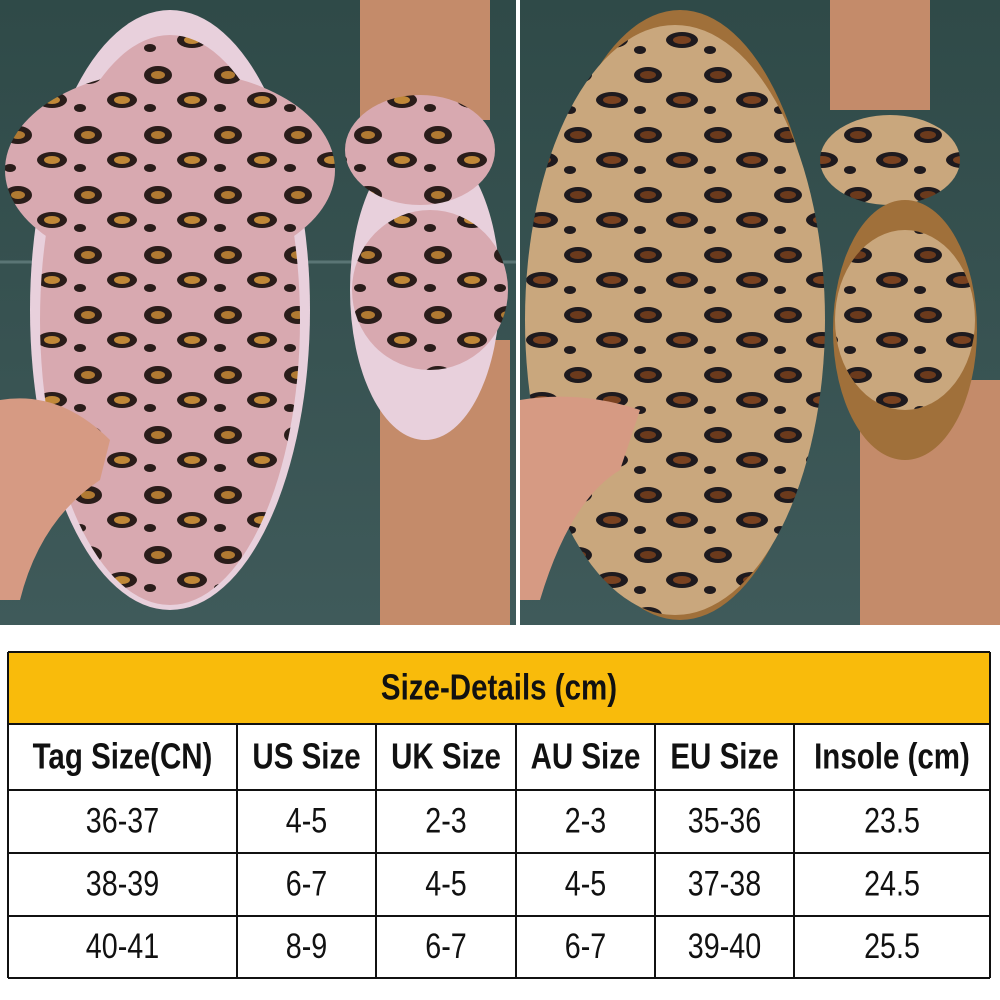 This screenshot has height=1000, width=1000. I want to click on table-cell: 37-38, so click(724, 883).